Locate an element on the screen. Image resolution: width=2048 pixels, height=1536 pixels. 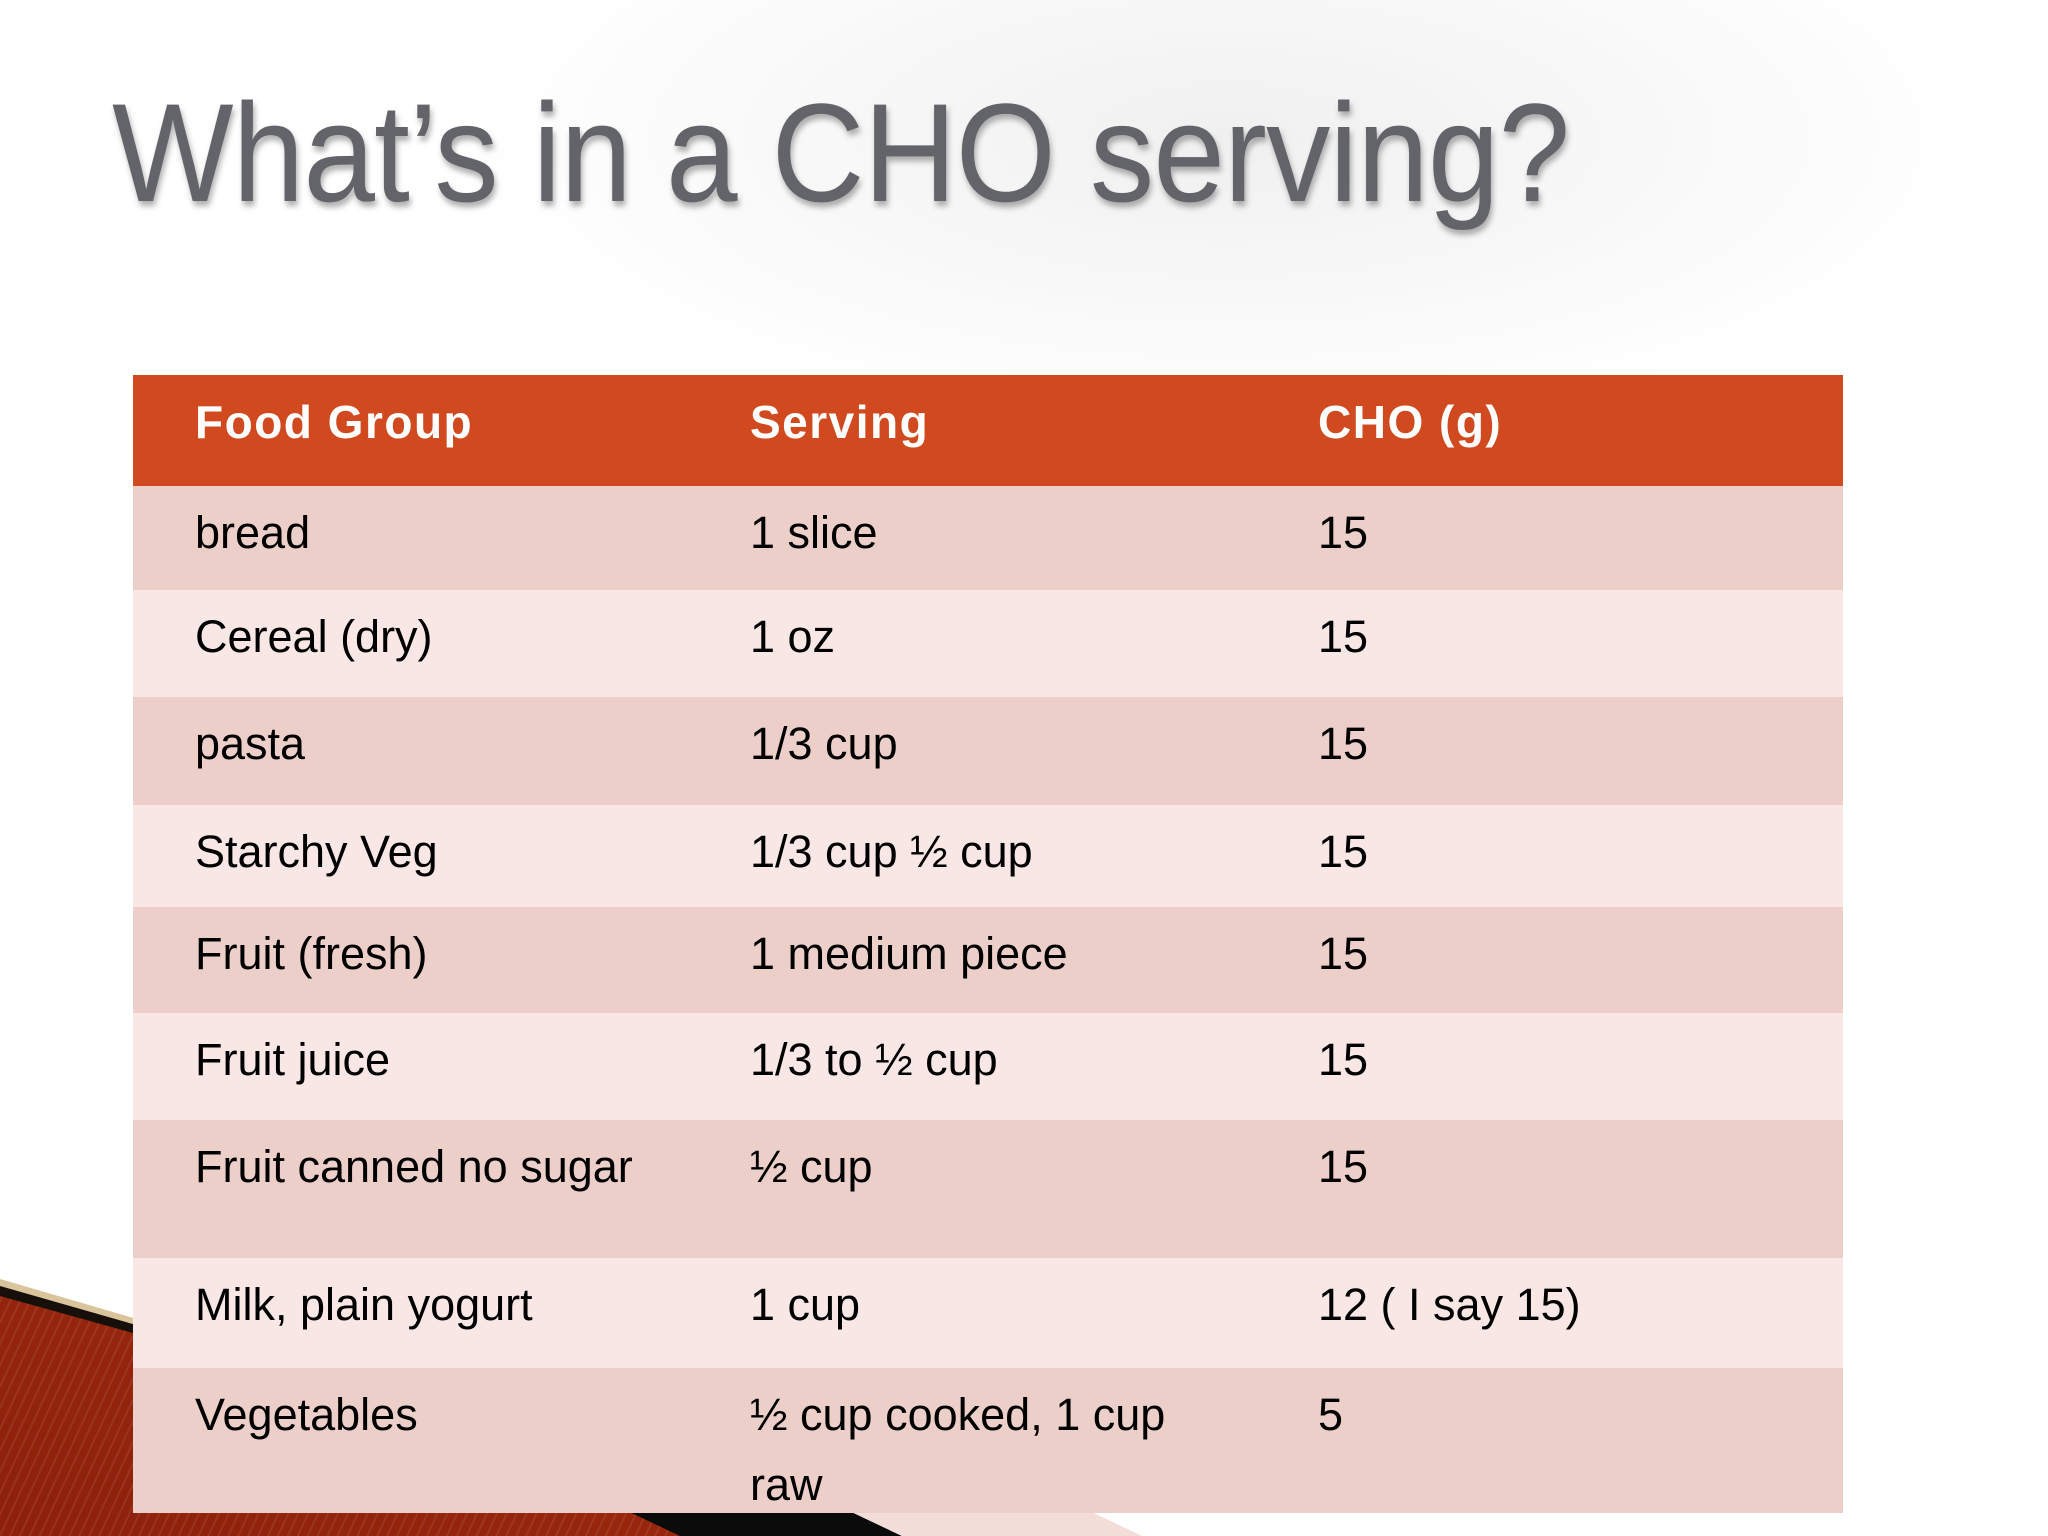
cell-food-group: Fruit (fresh) is located at coordinates (311, 953).